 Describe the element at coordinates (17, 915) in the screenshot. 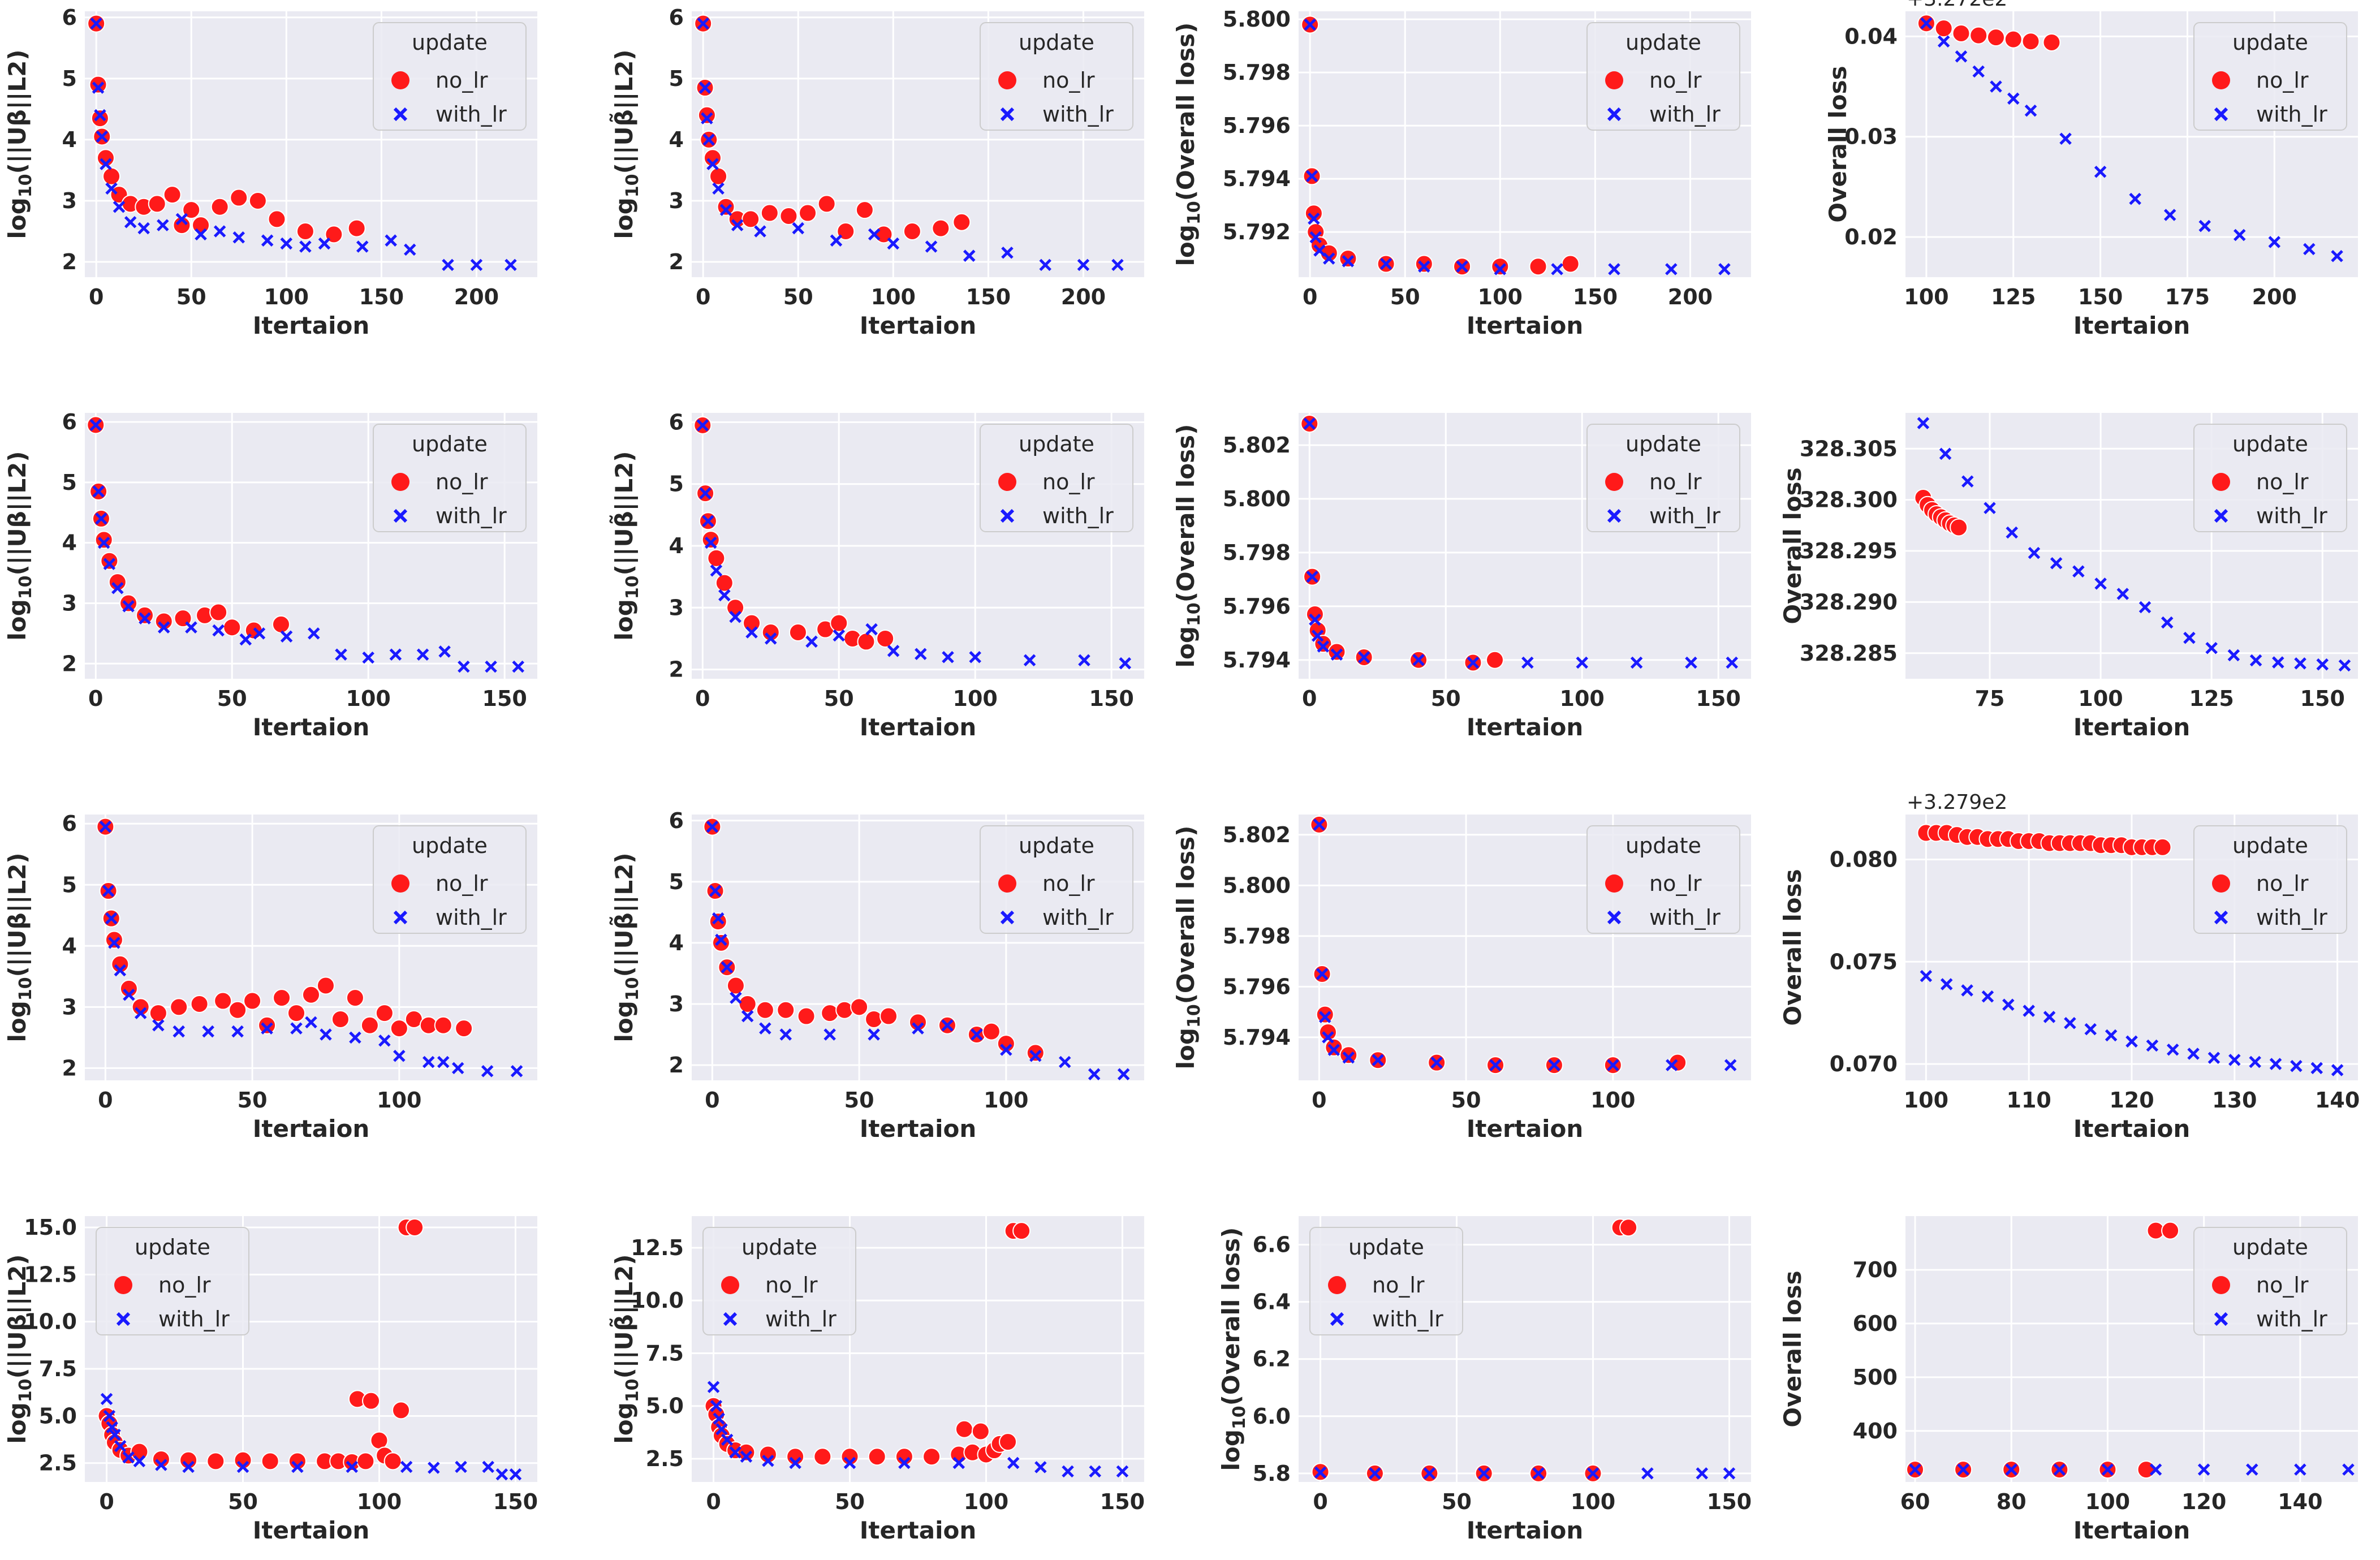

I see `y-axis-label-part: (||Uβ||L2)` at that location.